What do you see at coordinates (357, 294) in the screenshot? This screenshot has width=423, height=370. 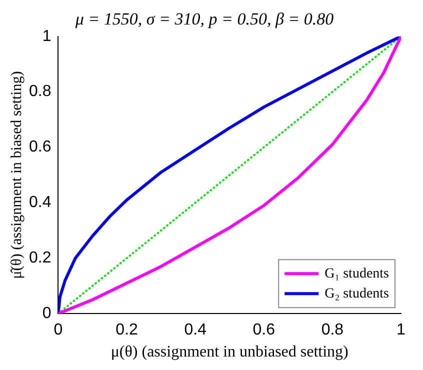 I see `legend-label: G₂ students` at bounding box center [357, 294].